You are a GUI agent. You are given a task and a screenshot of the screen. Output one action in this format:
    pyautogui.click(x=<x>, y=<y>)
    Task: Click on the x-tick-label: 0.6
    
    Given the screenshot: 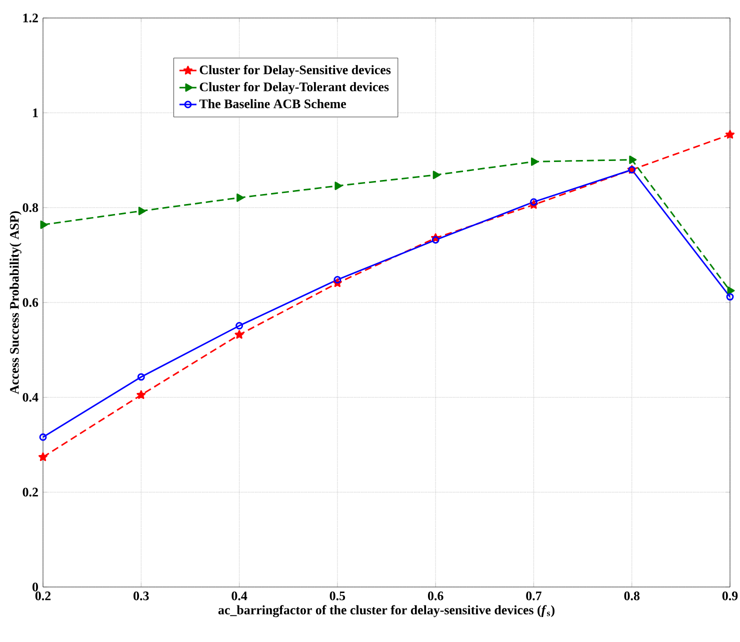 What is the action you would take?
    pyautogui.click(x=436, y=596)
    